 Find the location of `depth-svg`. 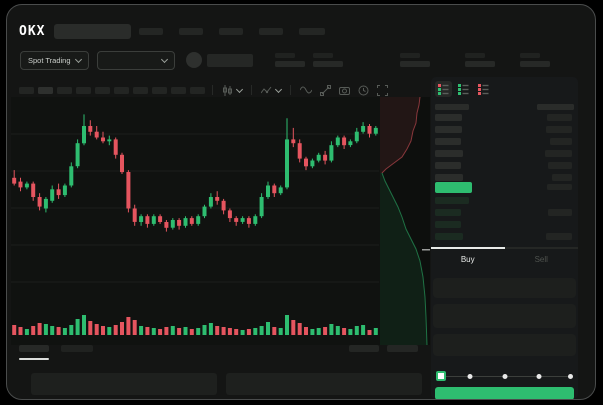

depth-svg is located at coordinates (405, 221).